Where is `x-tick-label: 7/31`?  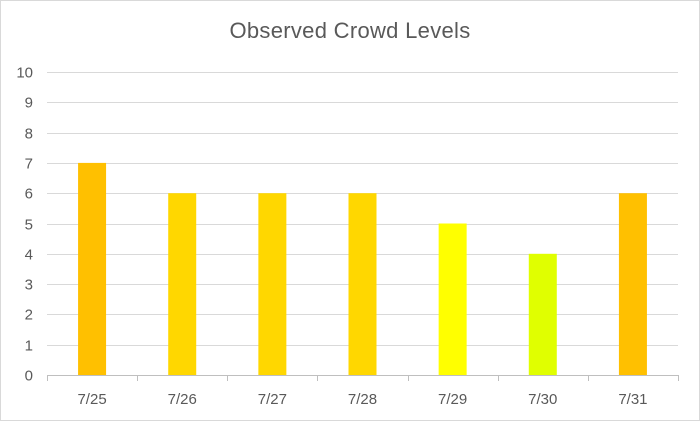 x-tick-label: 7/31 is located at coordinates (632, 399).